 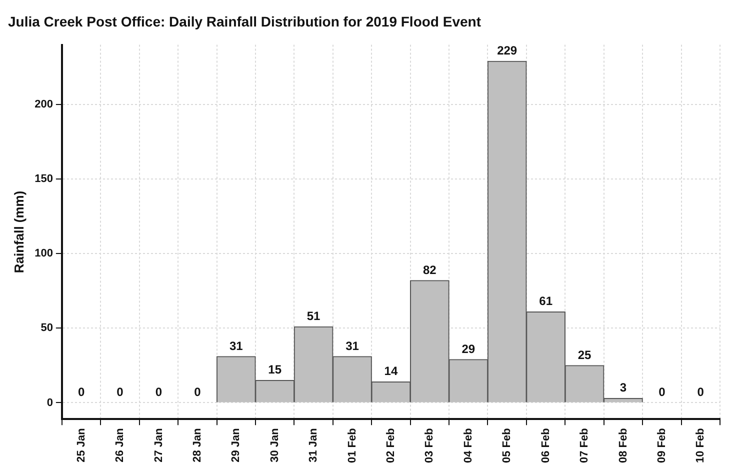 What do you see at coordinates (18, 232) in the screenshot?
I see `y-axis-title: Rainfall (mm)` at bounding box center [18, 232].